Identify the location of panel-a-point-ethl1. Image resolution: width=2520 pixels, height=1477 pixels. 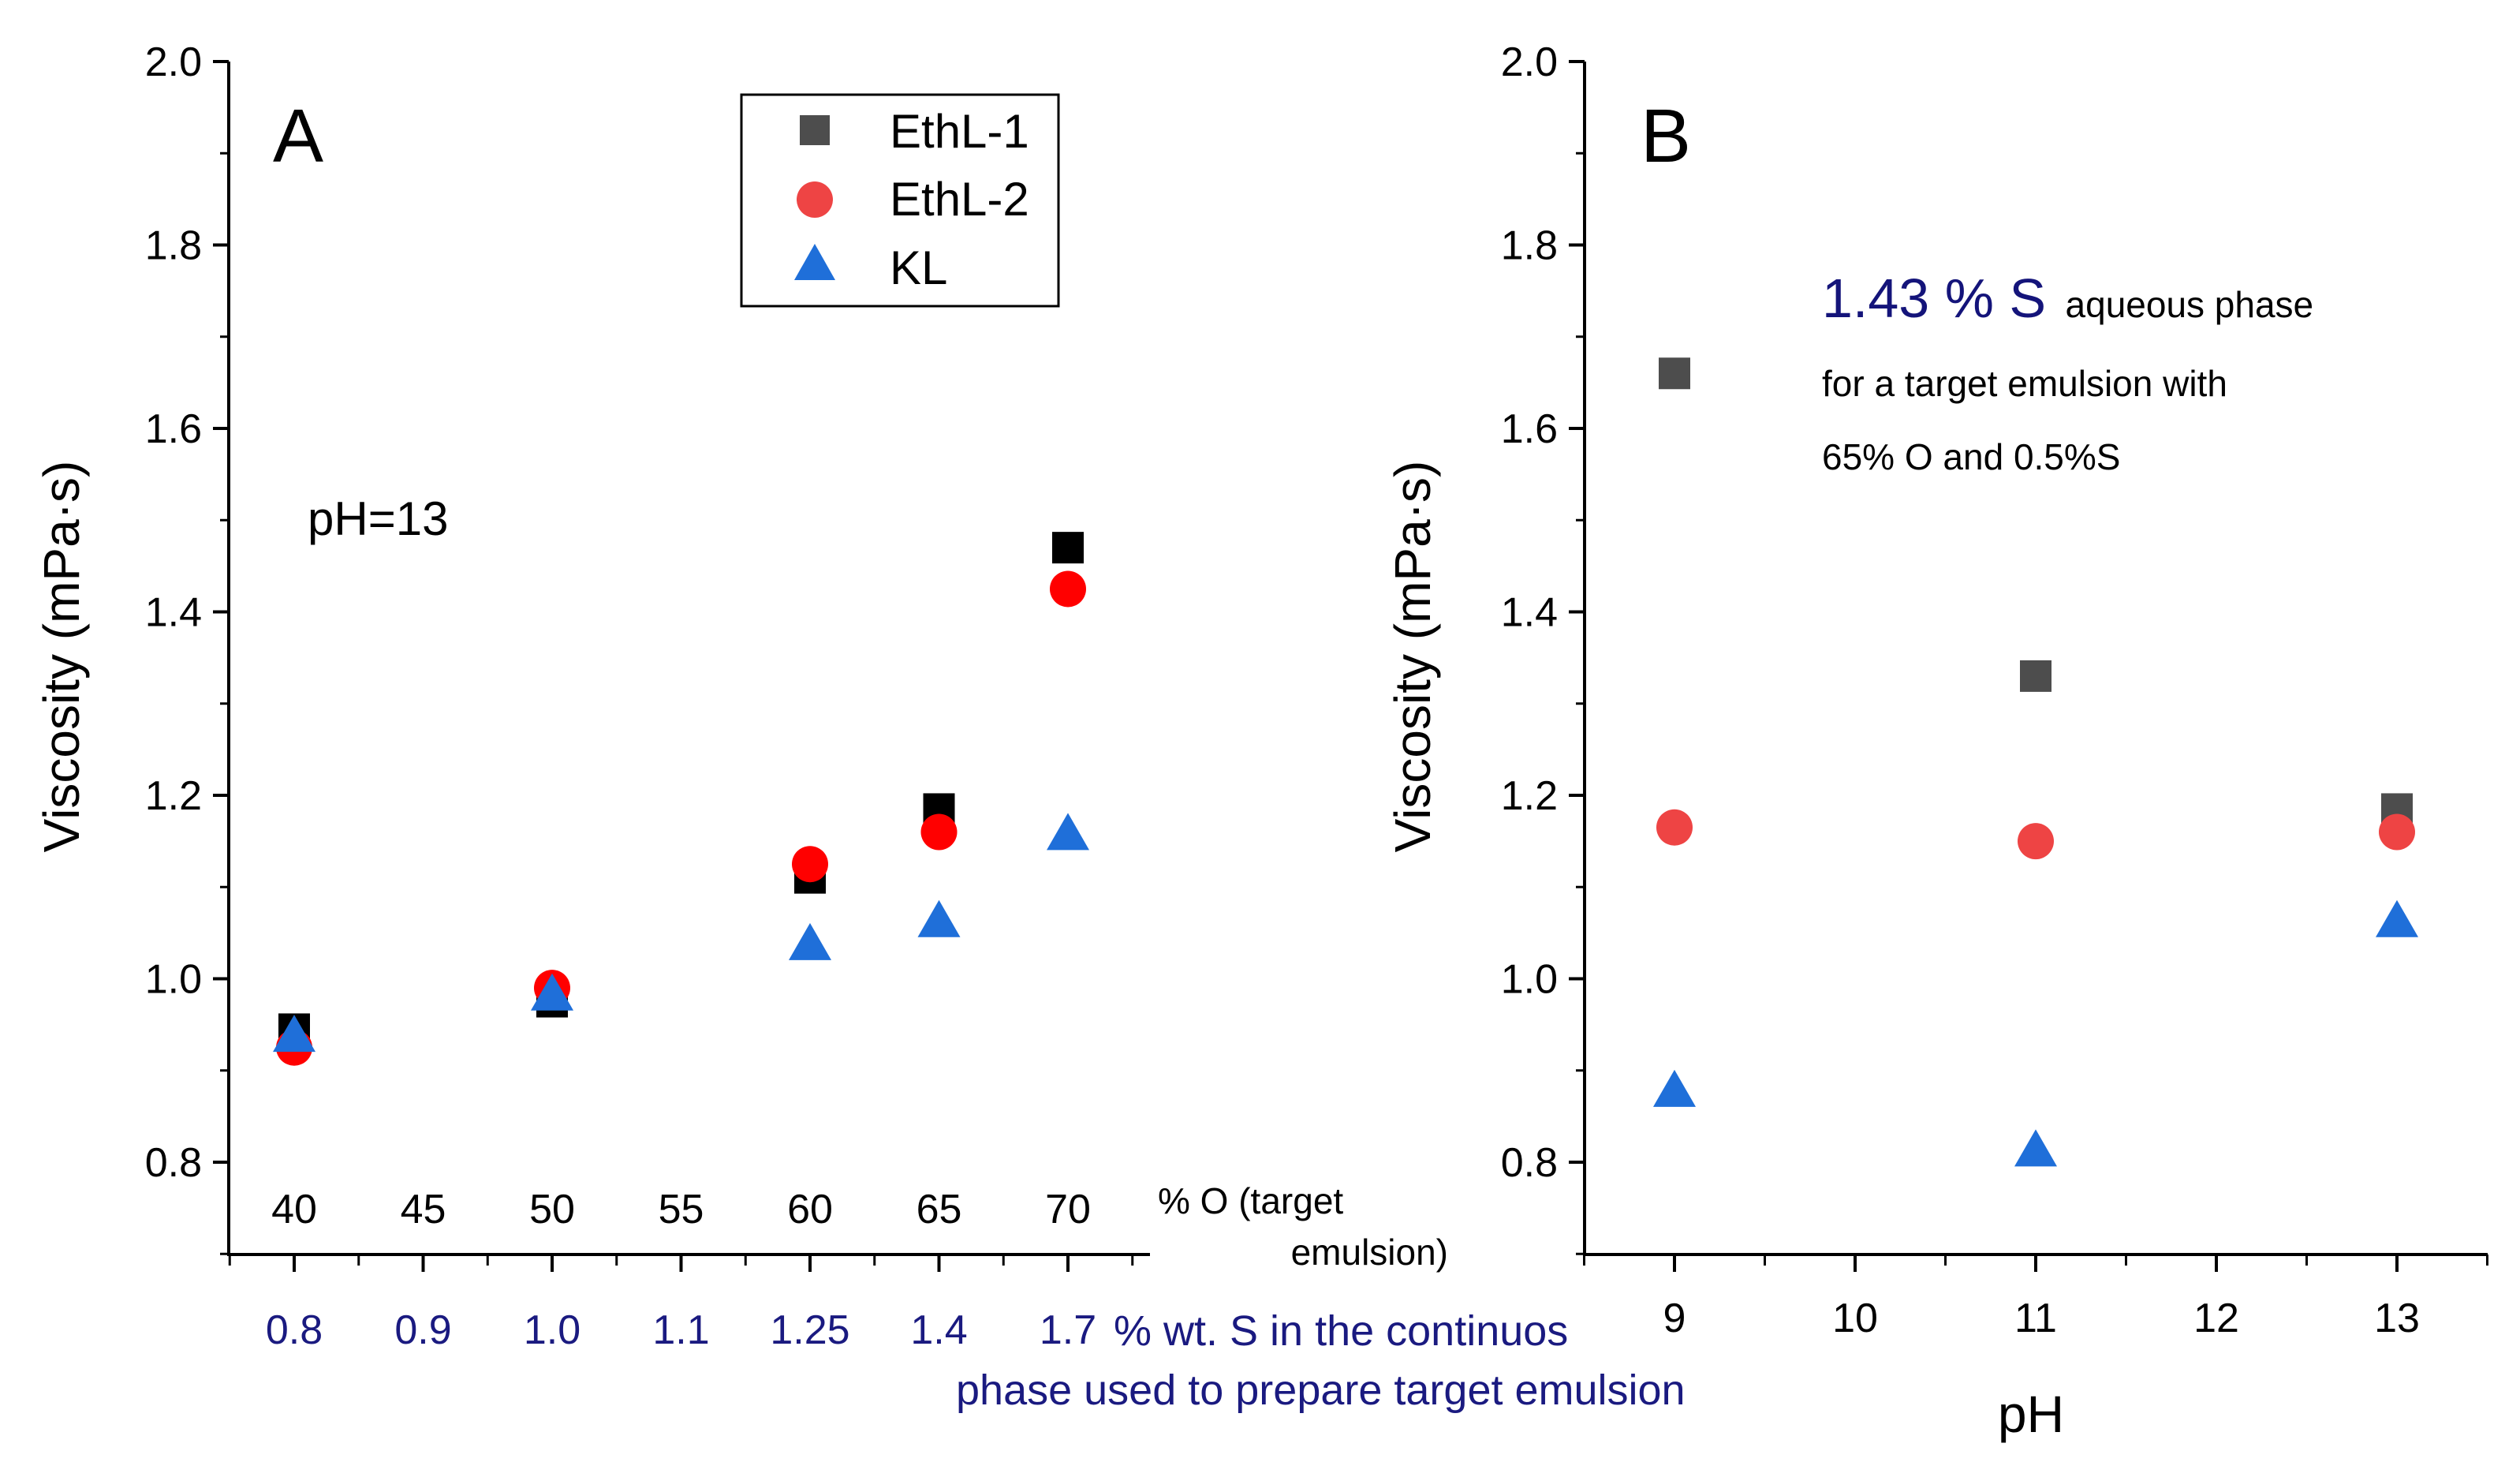
(1068, 548).